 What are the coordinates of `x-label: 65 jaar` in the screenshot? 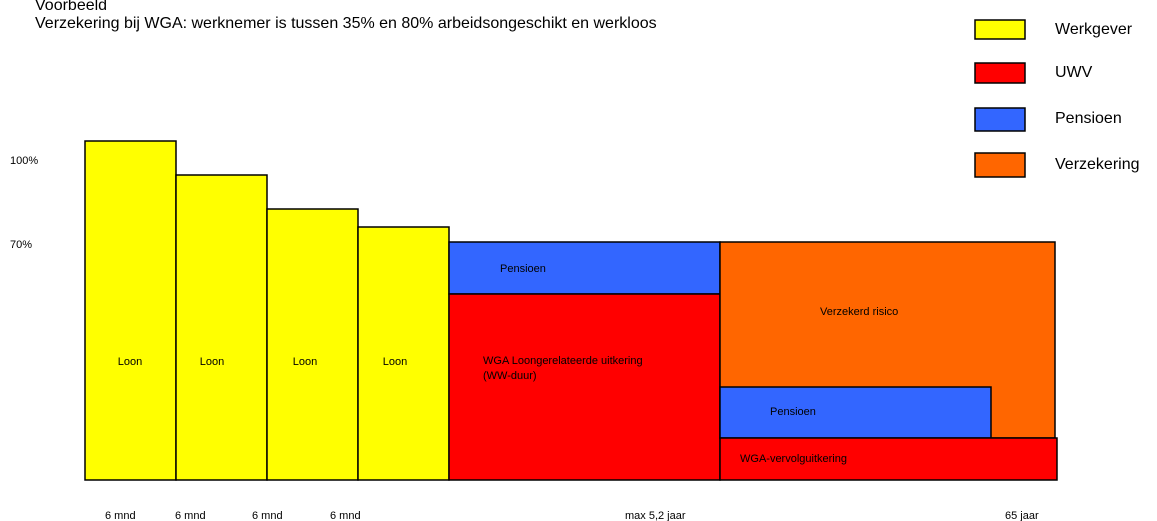 It's located at (1022, 515).